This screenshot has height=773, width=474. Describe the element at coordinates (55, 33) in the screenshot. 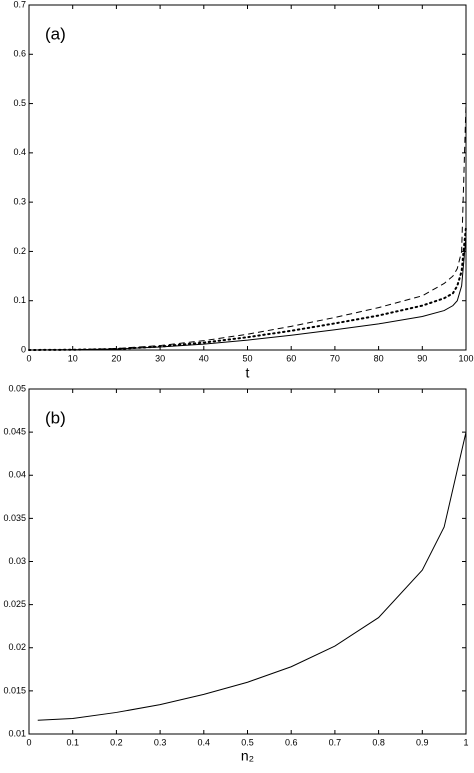

I see `panel-label: (a)` at that location.